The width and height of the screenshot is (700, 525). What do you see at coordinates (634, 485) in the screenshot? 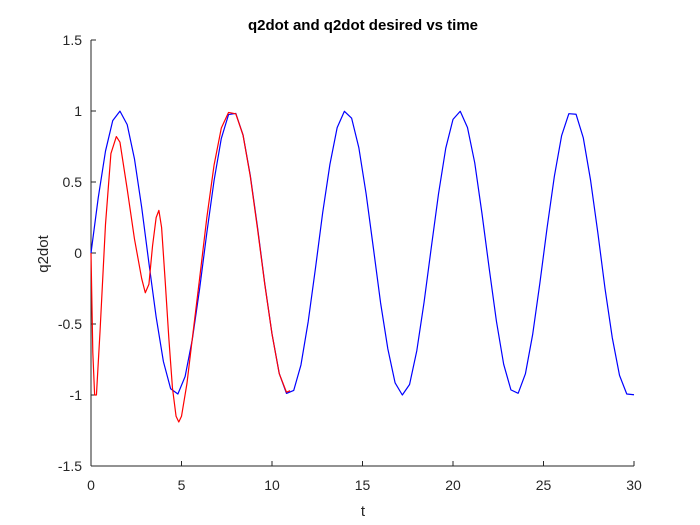
I see `x-tick-label: 30` at bounding box center [634, 485].